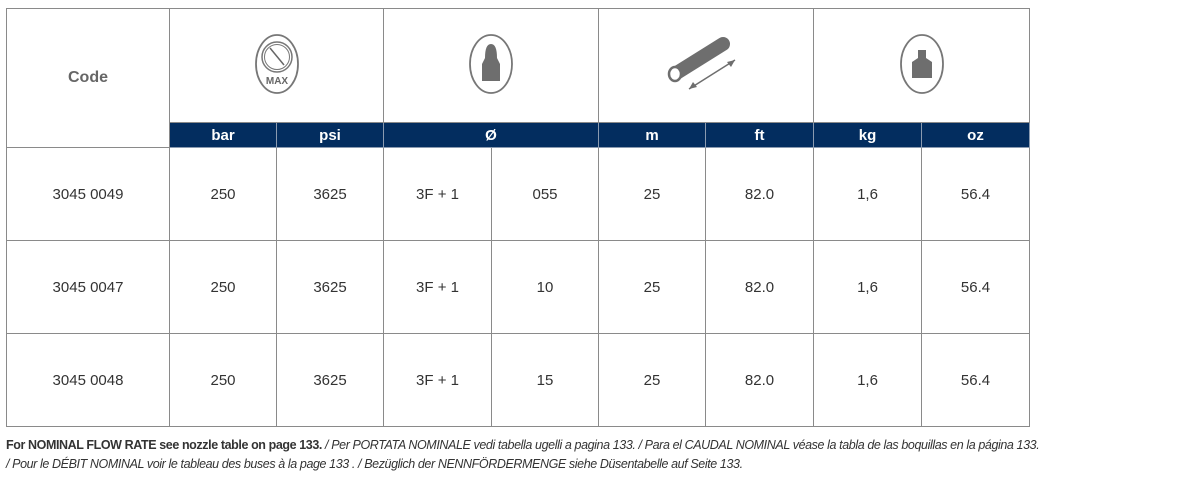 The width and height of the screenshot is (1200, 481). Describe the element at coordinates (276, 81) in the screenshot. I see `svg-text: MAX` at that location.